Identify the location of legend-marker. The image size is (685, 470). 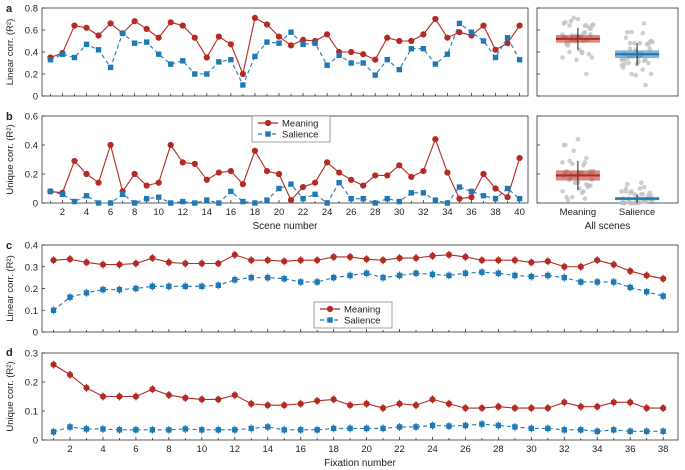
(330, 309).